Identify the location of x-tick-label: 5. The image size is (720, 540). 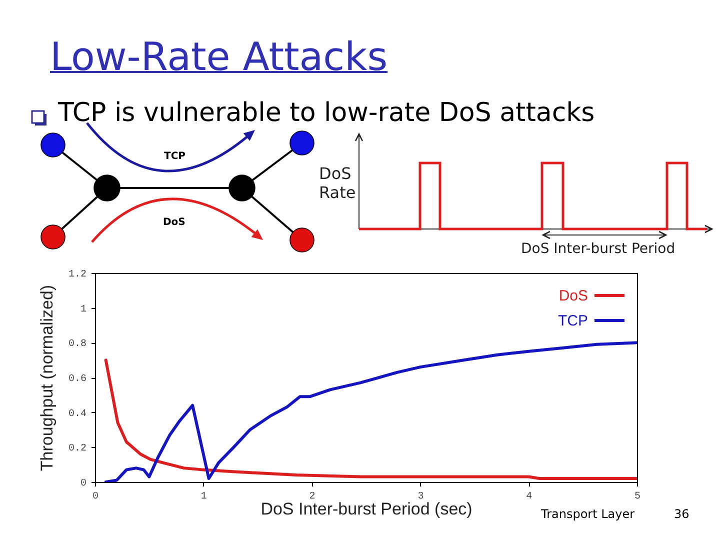
(637, 497).